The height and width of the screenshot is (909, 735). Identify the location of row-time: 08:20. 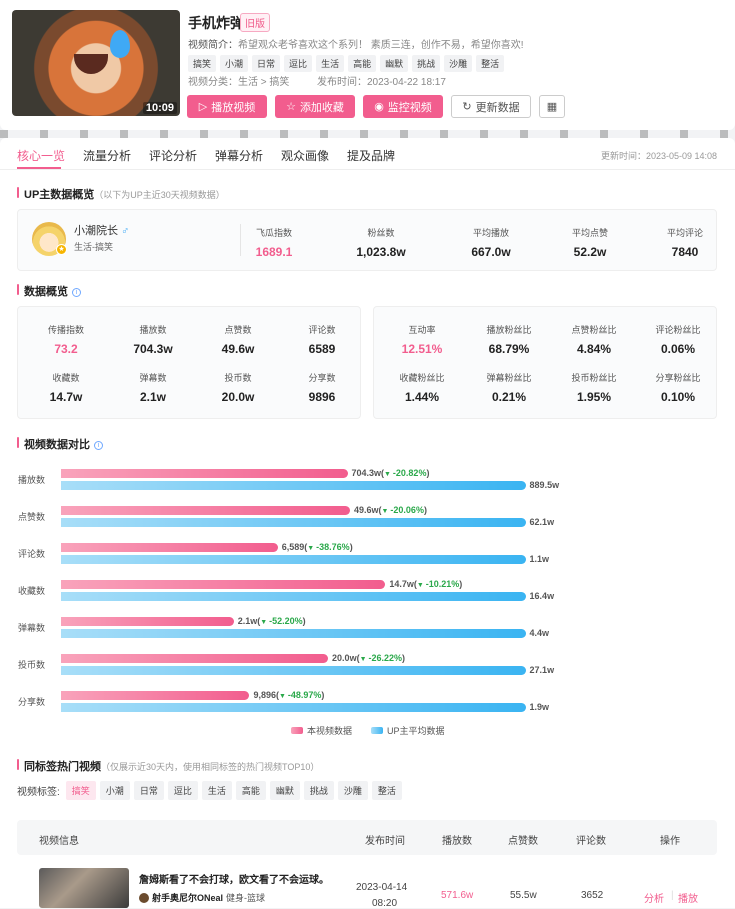
(385, 903).